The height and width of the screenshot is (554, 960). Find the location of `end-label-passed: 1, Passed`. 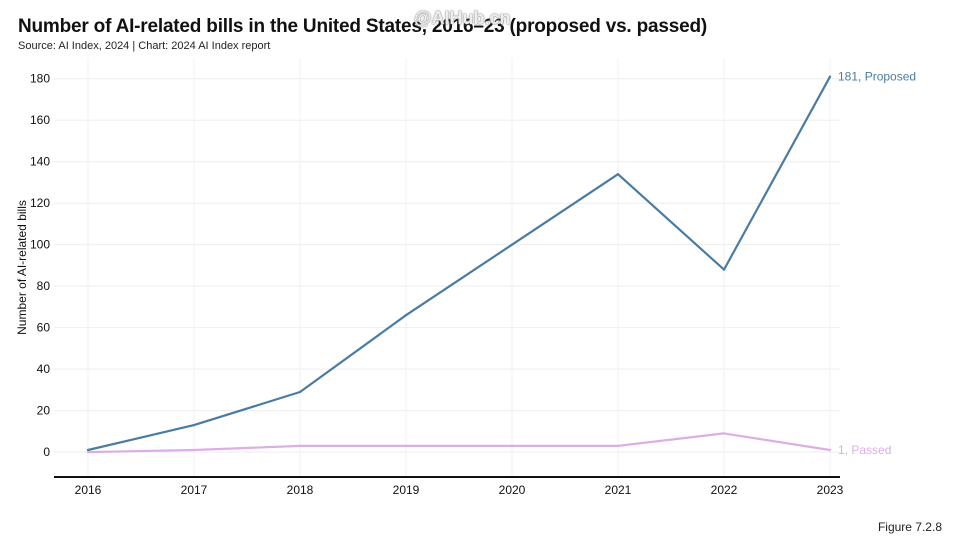

end-label-passed: 1, Passed is located at coordinates (864, 450).